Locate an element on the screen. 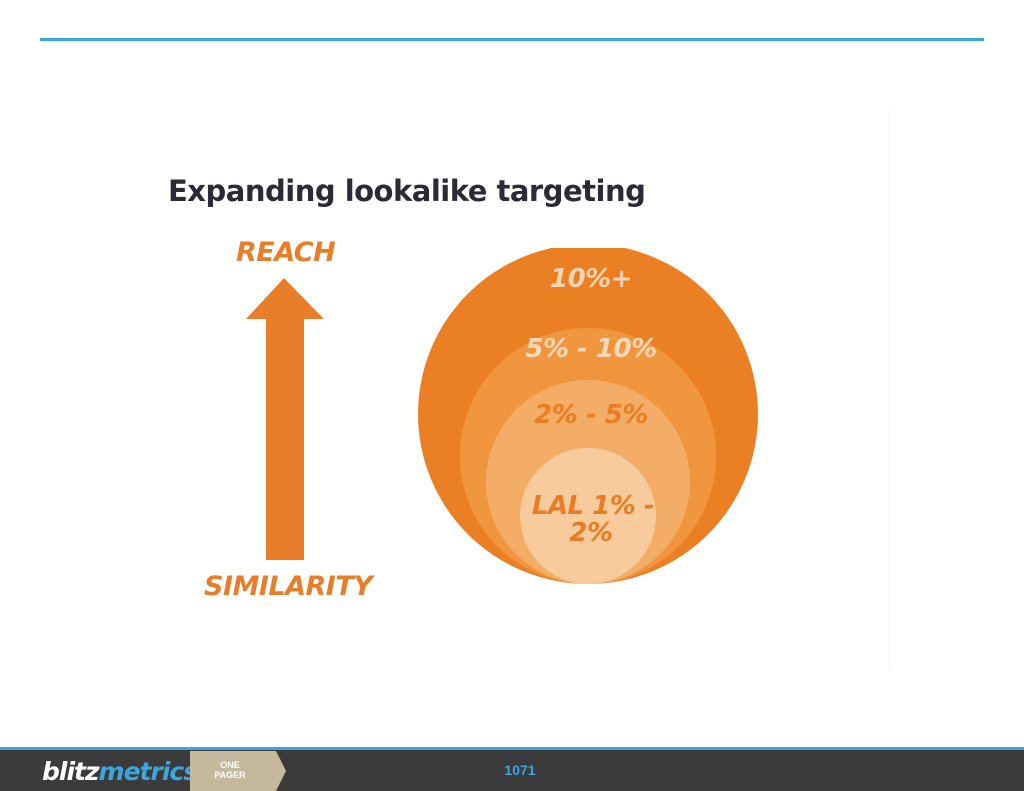 This screenshot has height=791, width=1024. one-pager-line2: PAGER is located at coordinates (230, 775).